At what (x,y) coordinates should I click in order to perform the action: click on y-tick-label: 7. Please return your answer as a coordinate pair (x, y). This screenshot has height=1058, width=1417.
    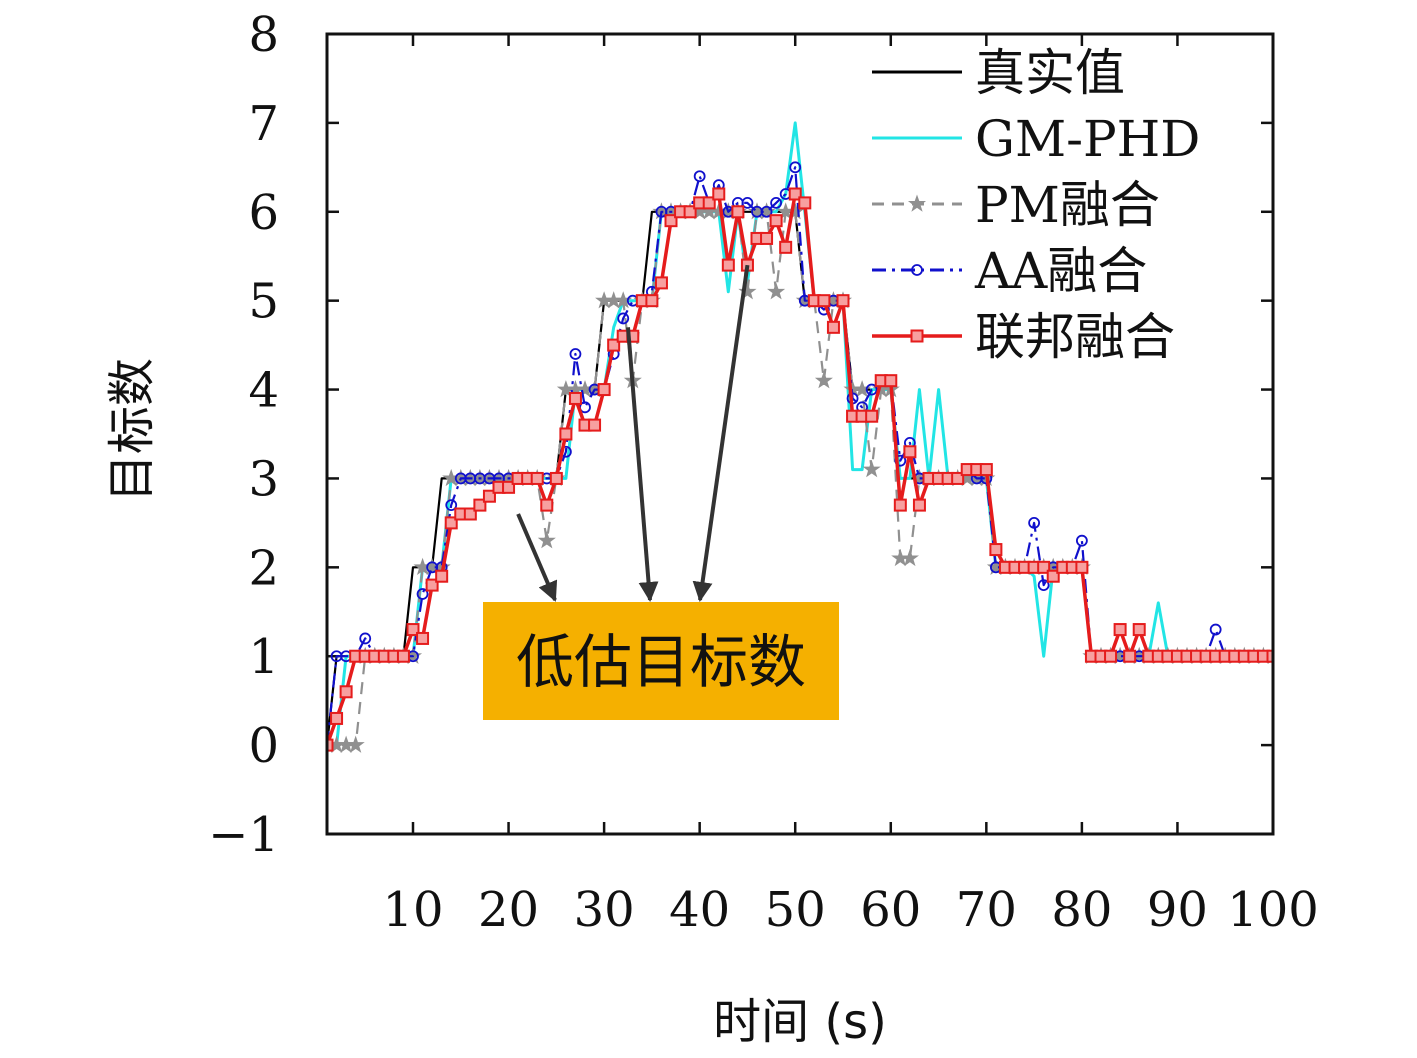
    Looking at the image, I should click on (263, 124).